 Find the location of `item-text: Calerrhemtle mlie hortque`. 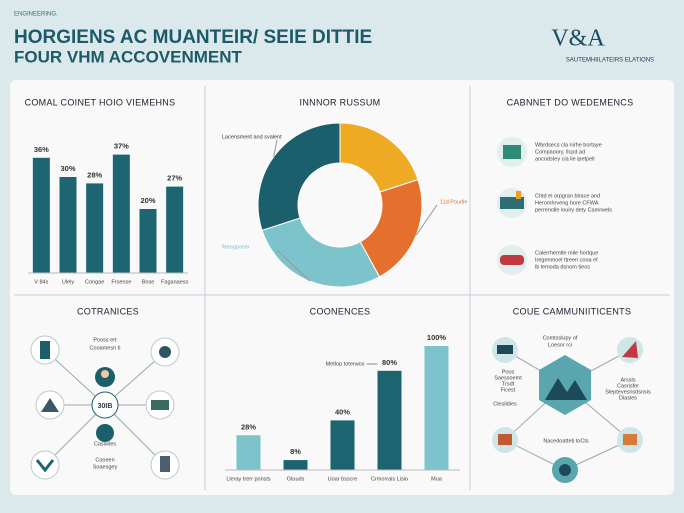

item-text: Calerrhemtle mlie hortque is located at coordinates (566, 253).